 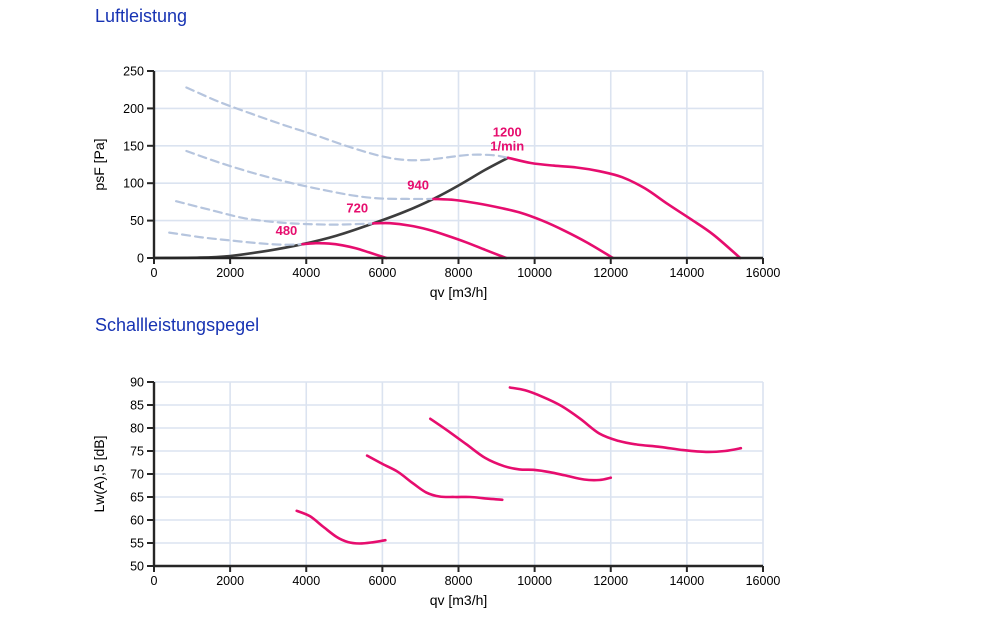 I want to click on series-fan-1200-unstable-dashed, so click(x=347, y=124).